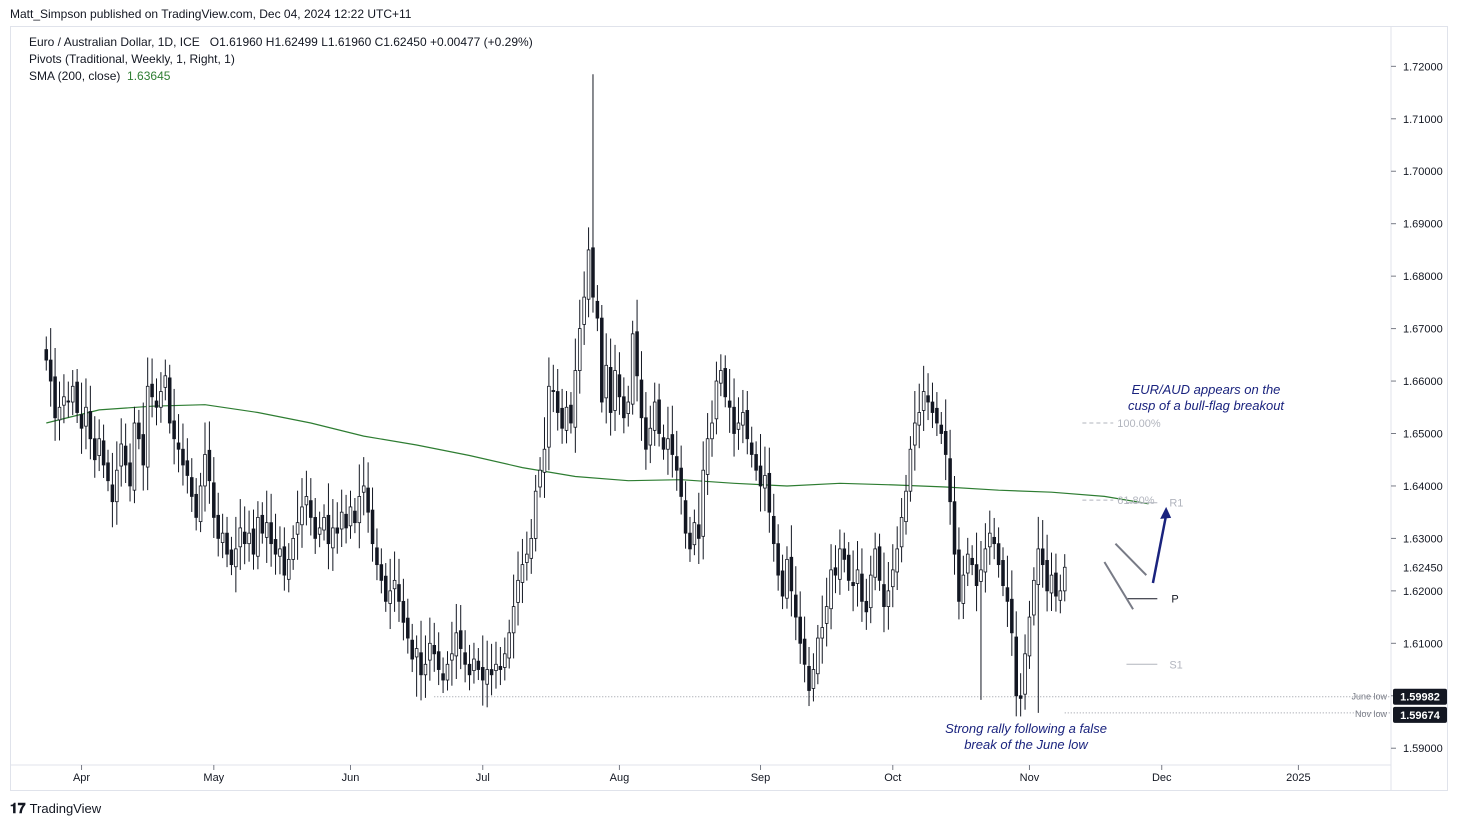  I want to click on rally-note-line2: break of the June low, so click(1026, 744).